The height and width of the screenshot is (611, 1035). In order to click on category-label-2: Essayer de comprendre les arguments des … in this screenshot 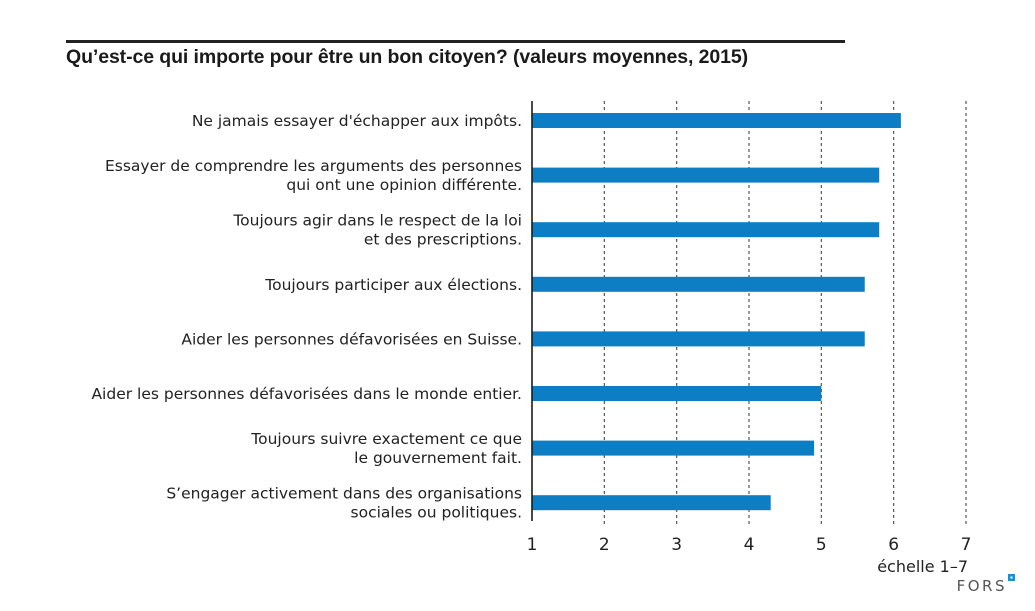, I will do `click(313, 175)`.